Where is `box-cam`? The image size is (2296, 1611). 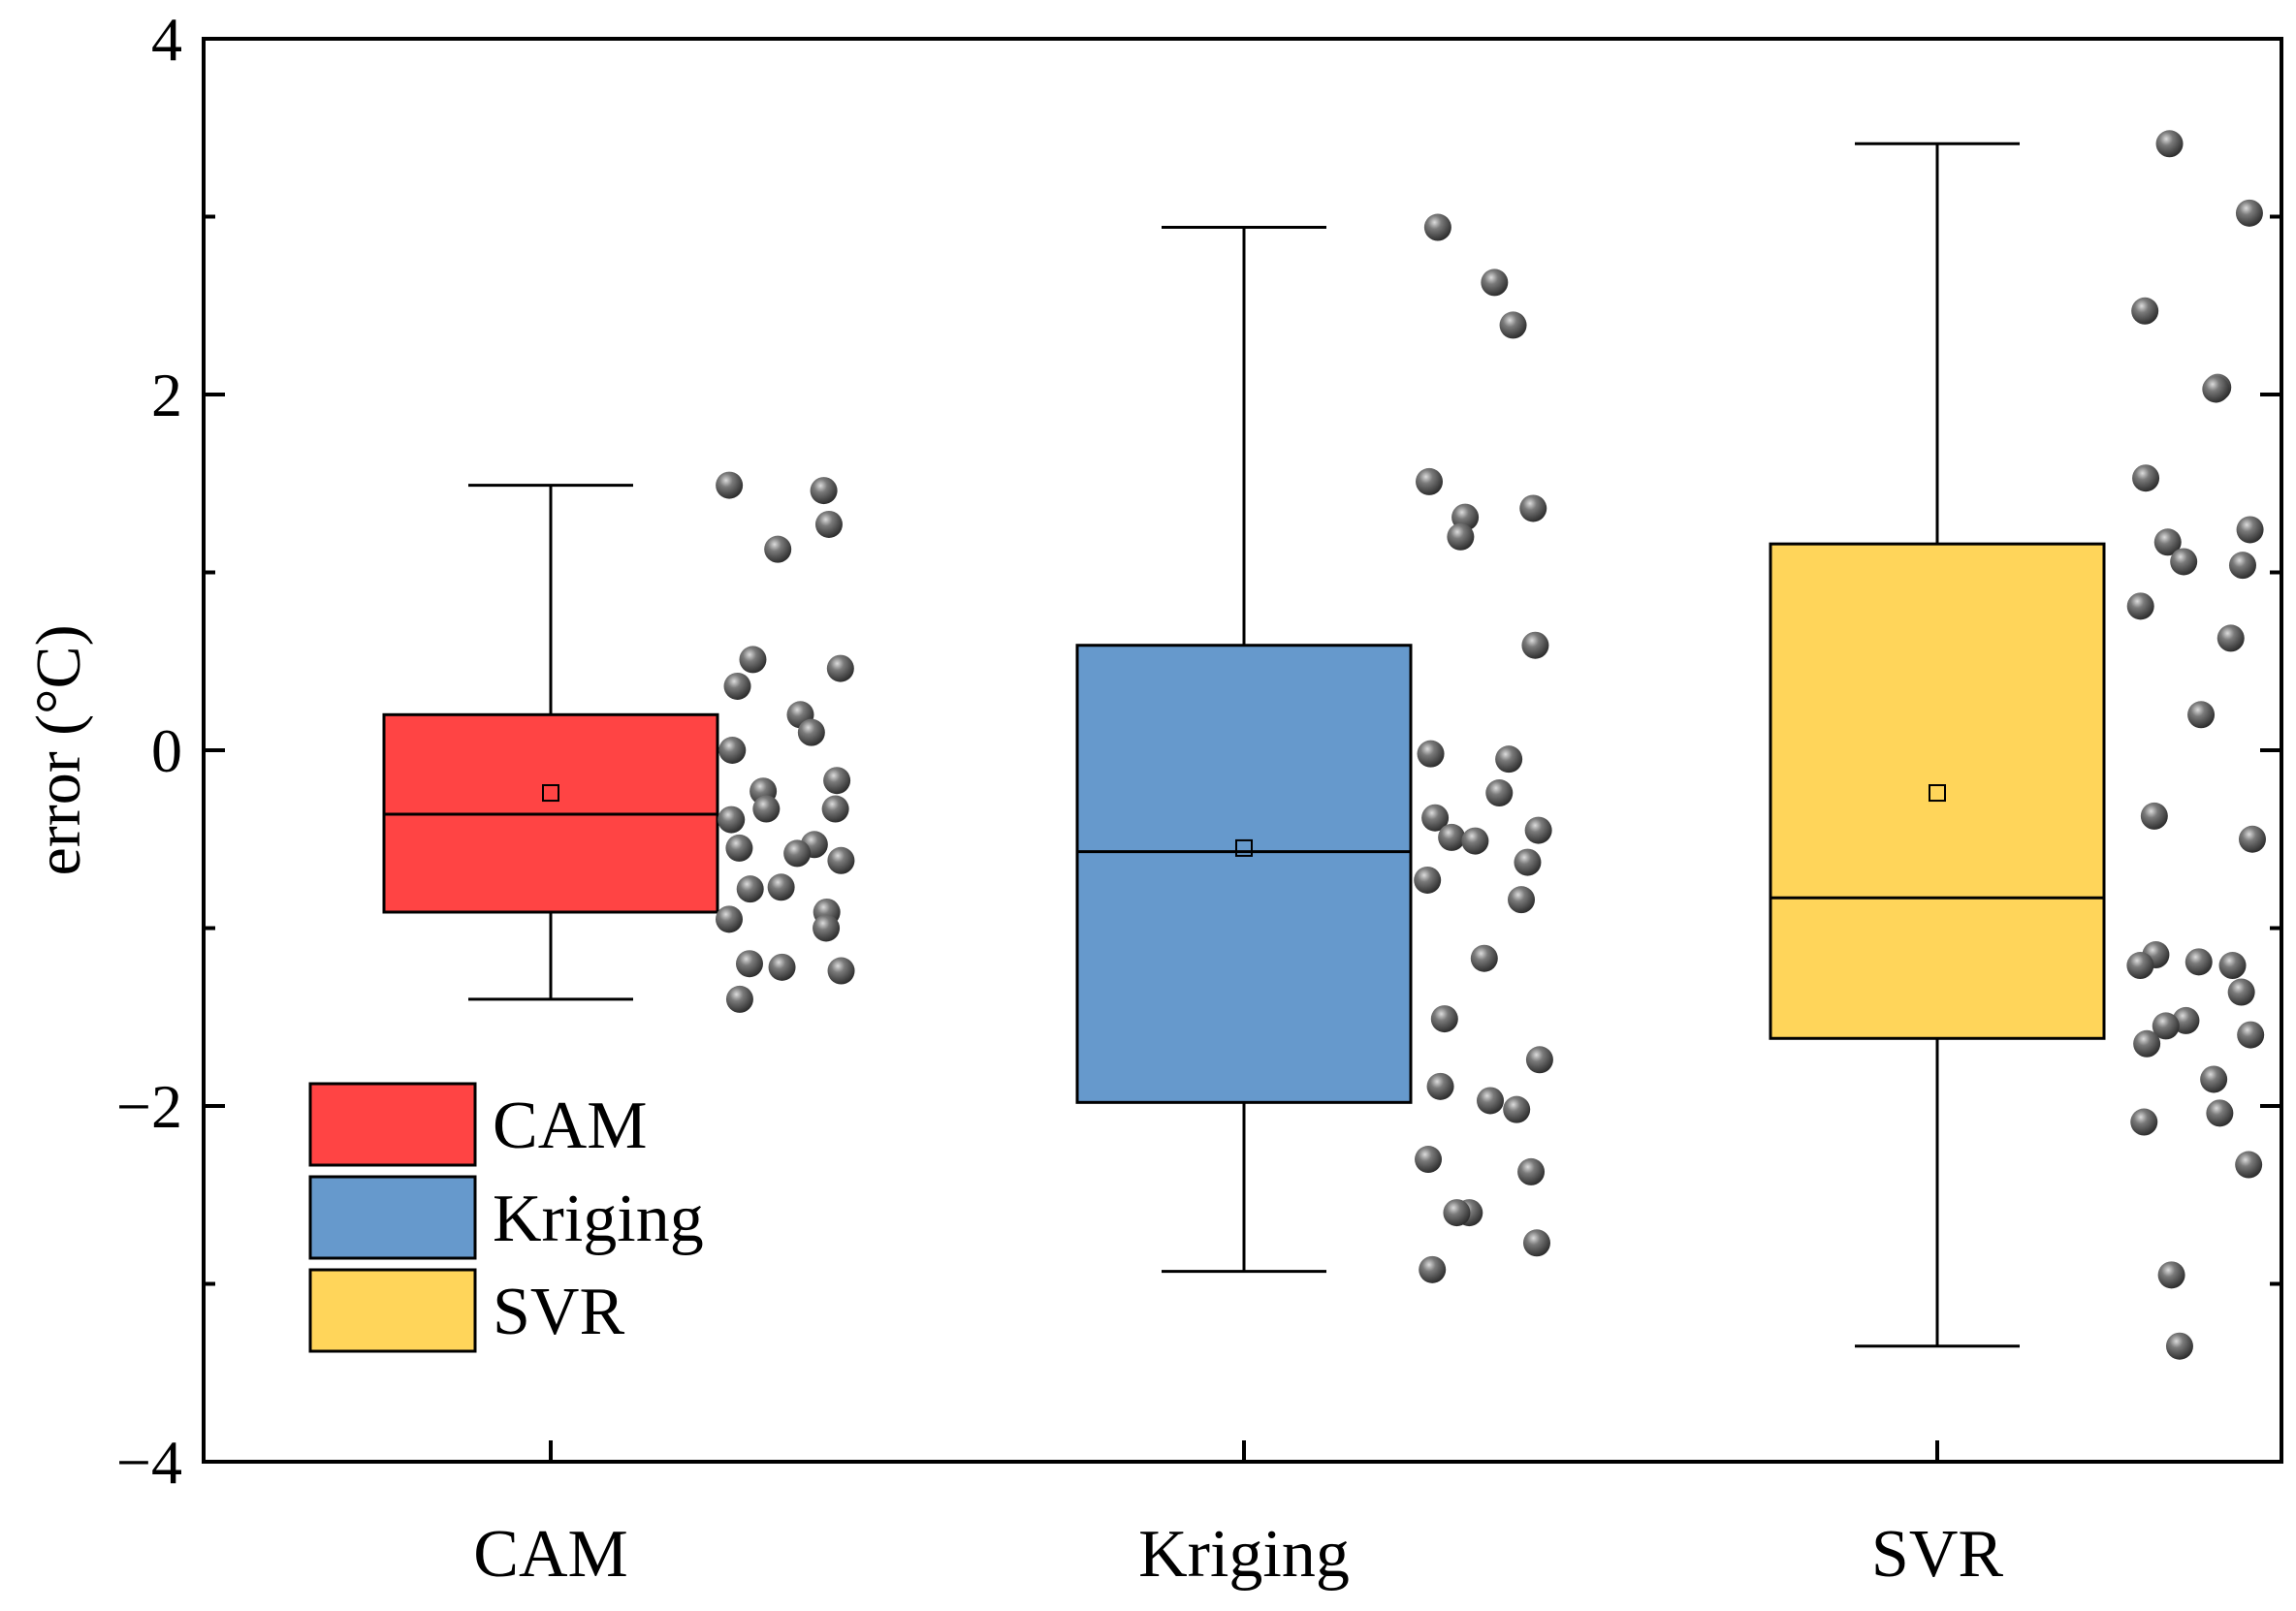 box-cam is located at coordinates (550, 742).